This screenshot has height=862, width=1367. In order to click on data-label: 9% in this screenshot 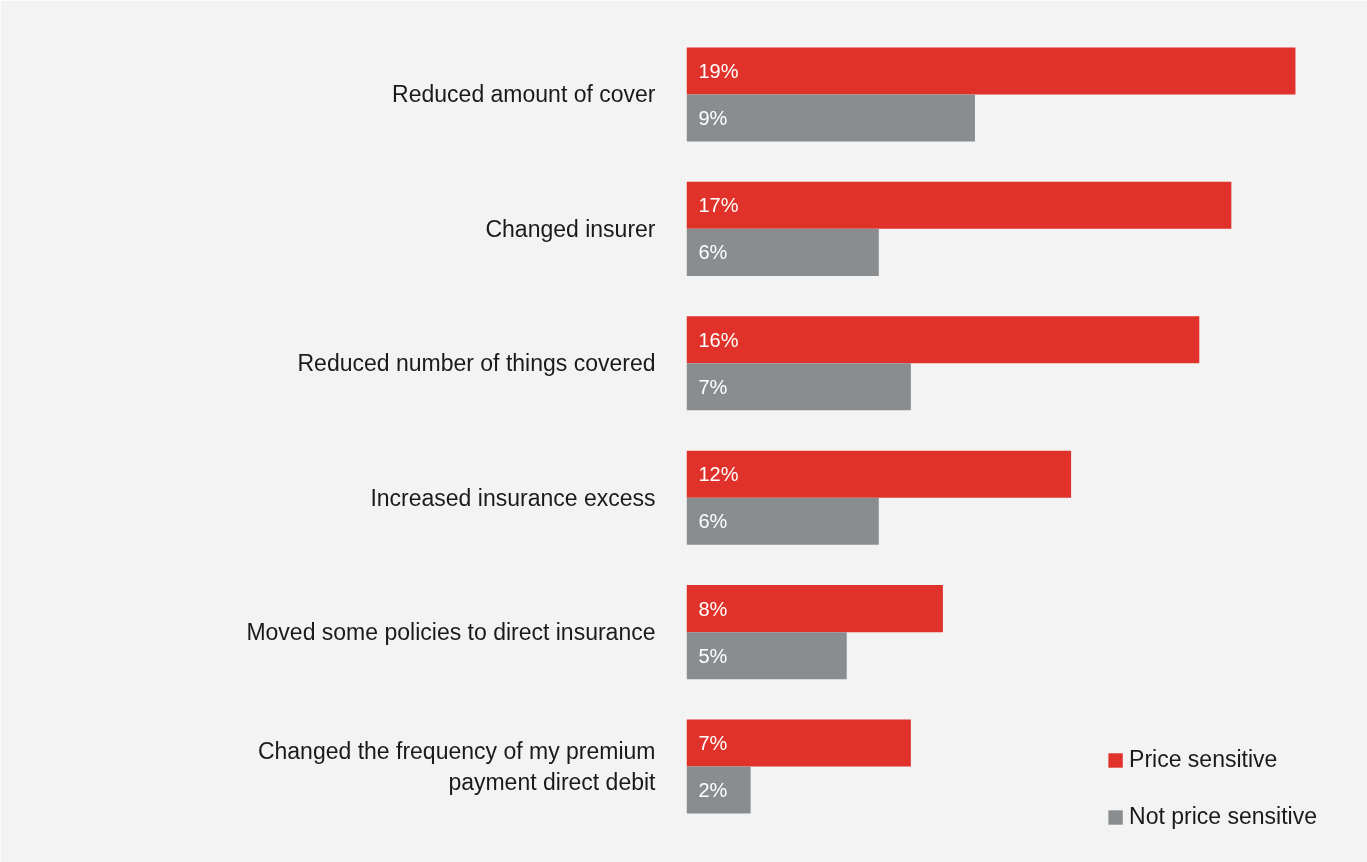, I will do `click(713, 117)`.